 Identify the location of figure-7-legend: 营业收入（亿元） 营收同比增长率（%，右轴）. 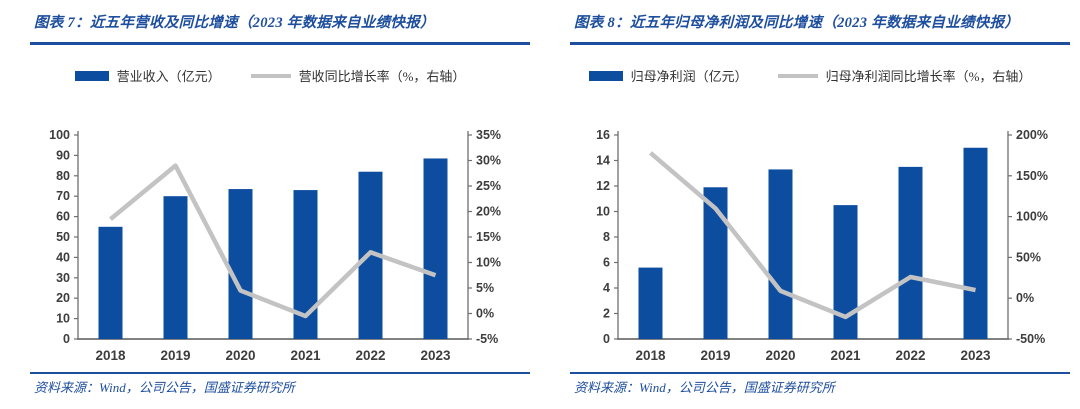
(270, 75).